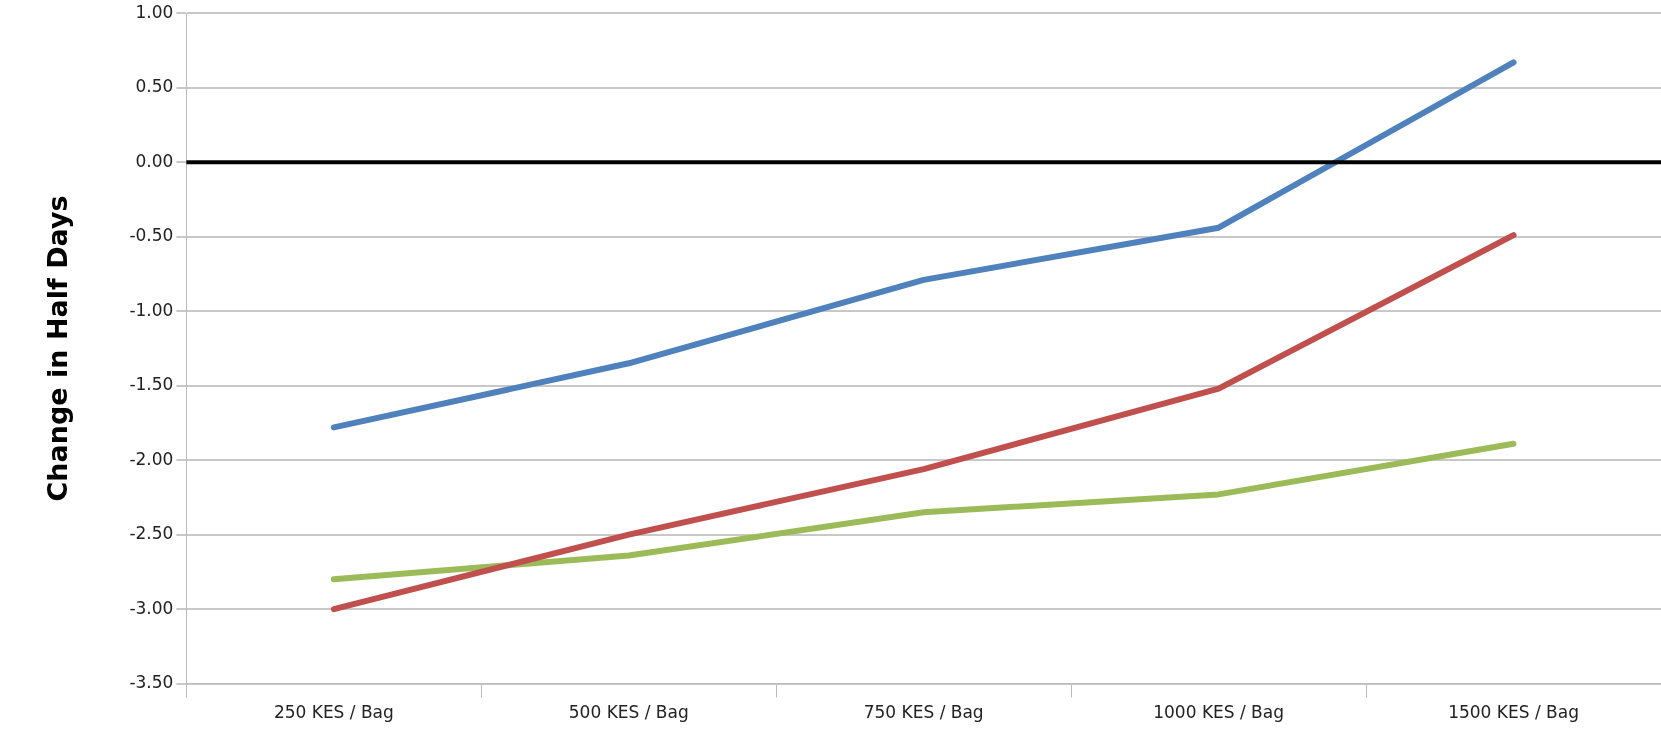 The width and height of the screenshot is (1661, 730). I want to click on y-tick-label: -2.50, so click(151, 533).